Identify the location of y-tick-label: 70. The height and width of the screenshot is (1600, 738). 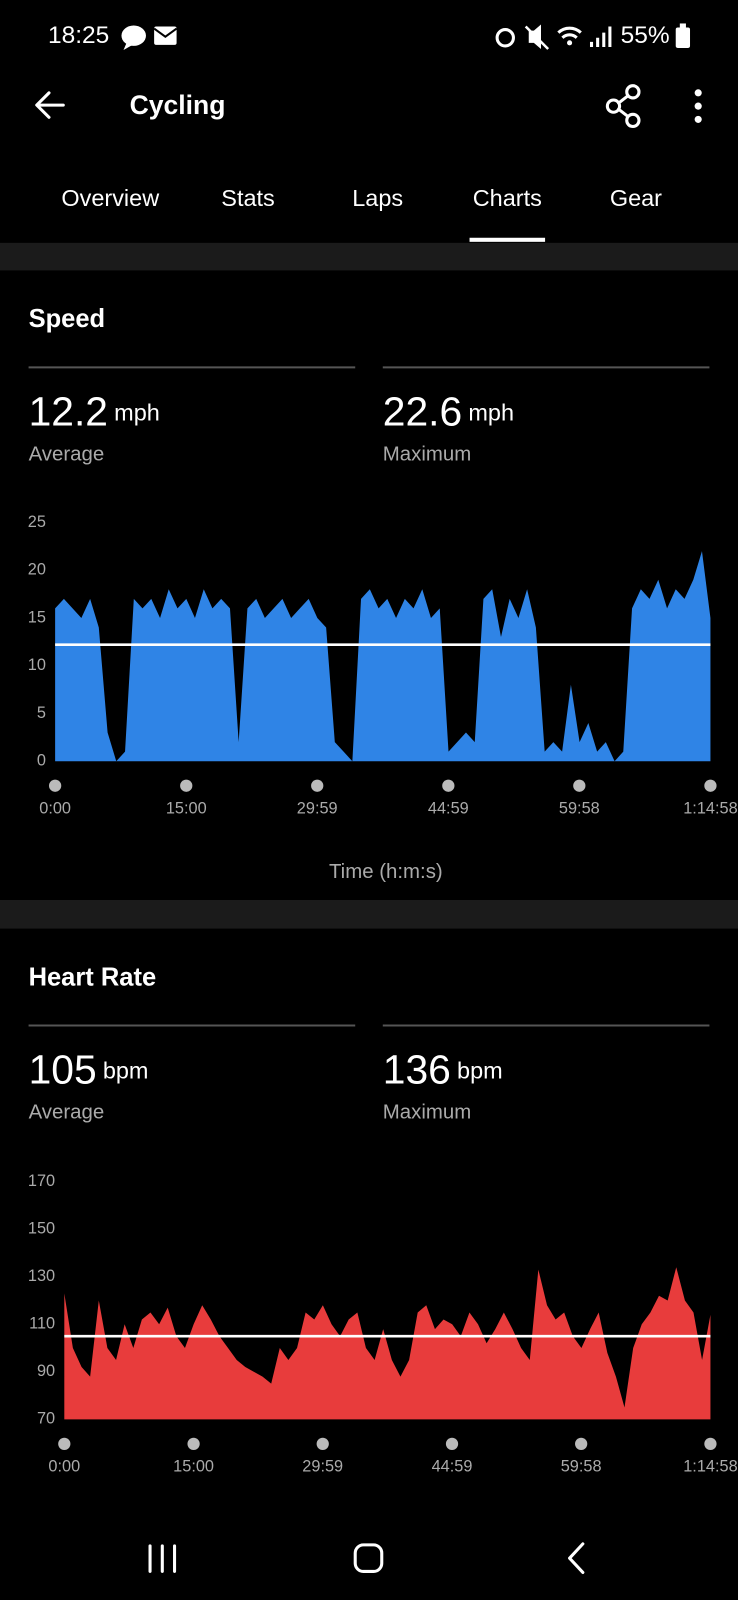
(46, 1419).